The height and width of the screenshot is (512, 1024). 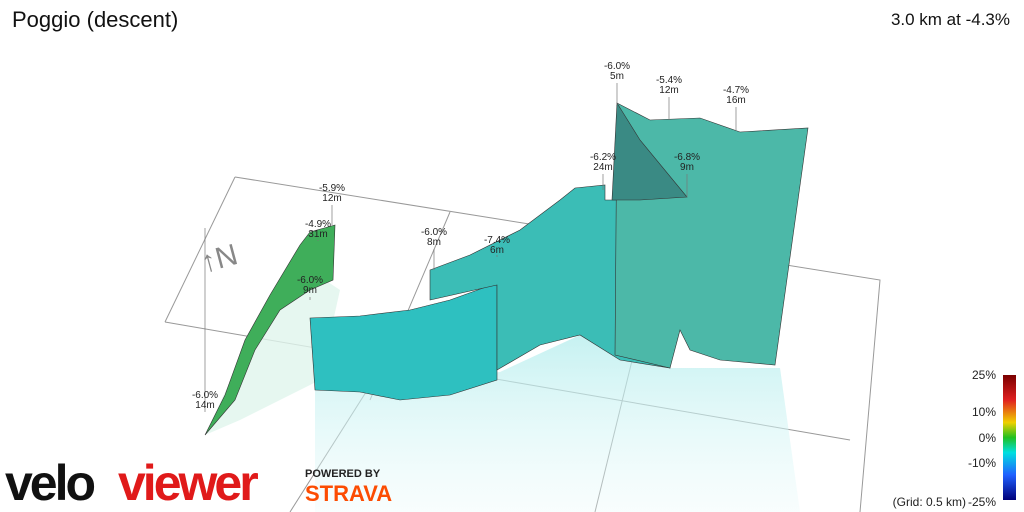 What do you see at coordinates (272, 352) in the screenshot?
I see `shadow` at bounding box center [272, 352].